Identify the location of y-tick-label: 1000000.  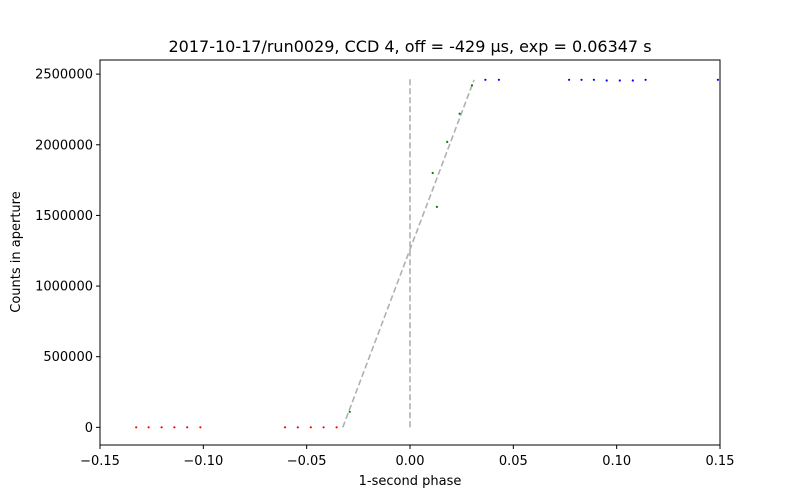
(64, 287).